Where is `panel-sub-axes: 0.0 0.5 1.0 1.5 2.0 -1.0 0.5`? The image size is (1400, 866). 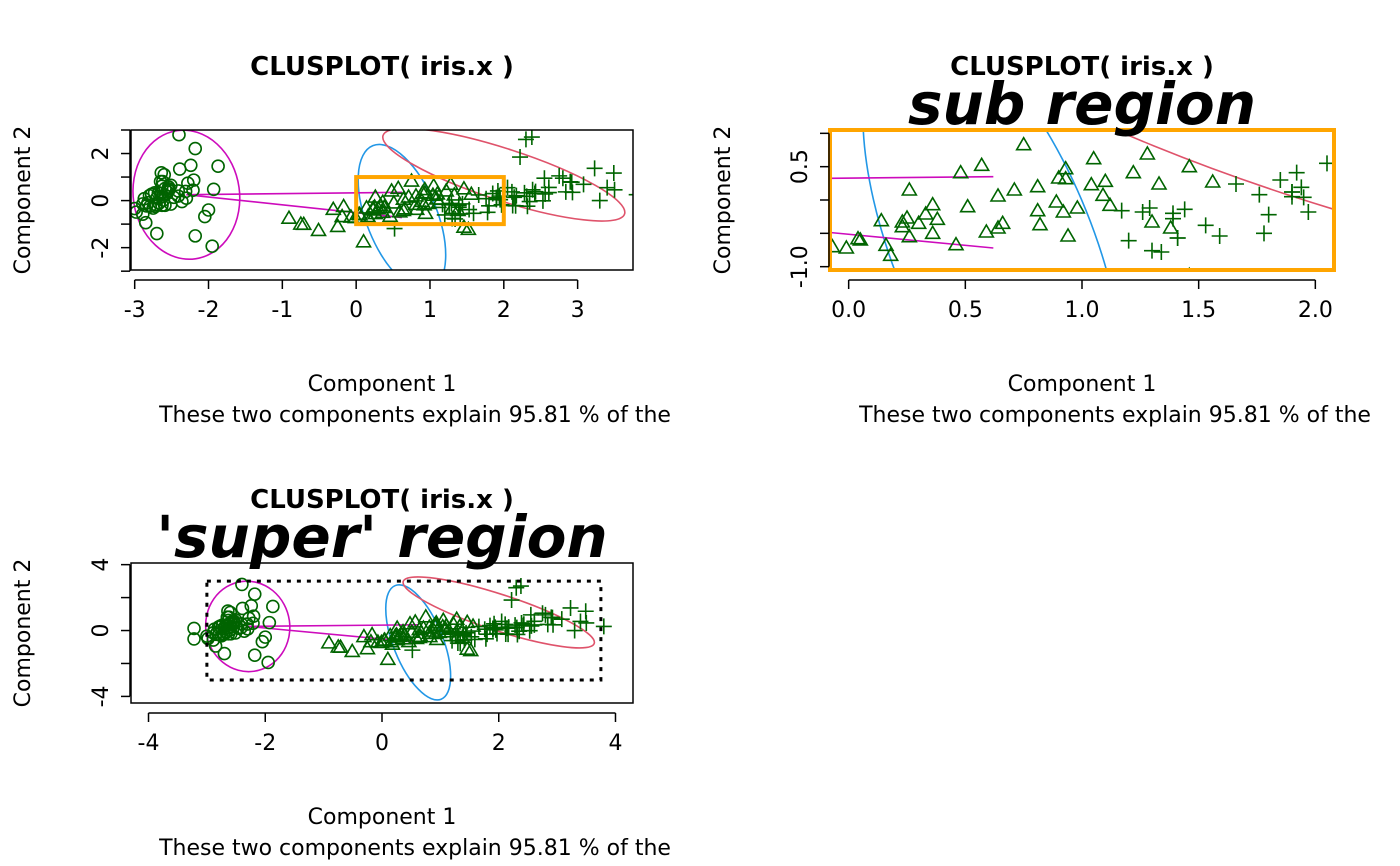
panel-sub-axes: 0.0 0.5 1.0 1.5 2.0 -1.0 0.5 is located at coordinates (1060, 227).